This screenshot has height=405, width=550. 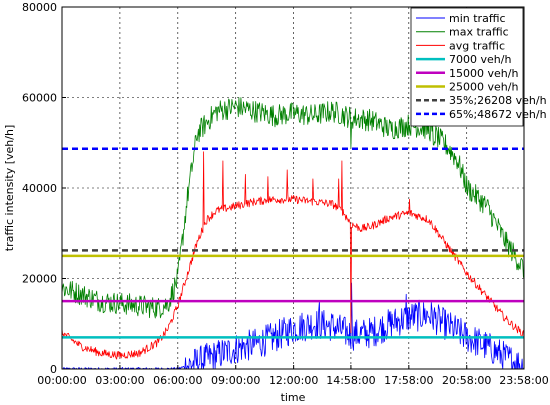 I want to click on x-tick-label: 09:00:00, so click(x=235, y=380).